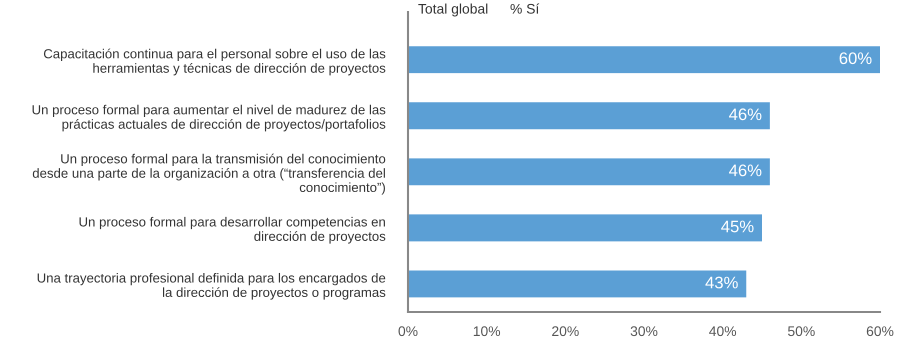 Image resolution: width=897 pixels, height=338 pixels. Describe the element at coordinates (209, 118) in the screenshot. I see `y-tick-label: Un proceso formal para aumentar el nivel de madurez de las prácticas actuales de dirección de proyectos/portafolios` at that location.